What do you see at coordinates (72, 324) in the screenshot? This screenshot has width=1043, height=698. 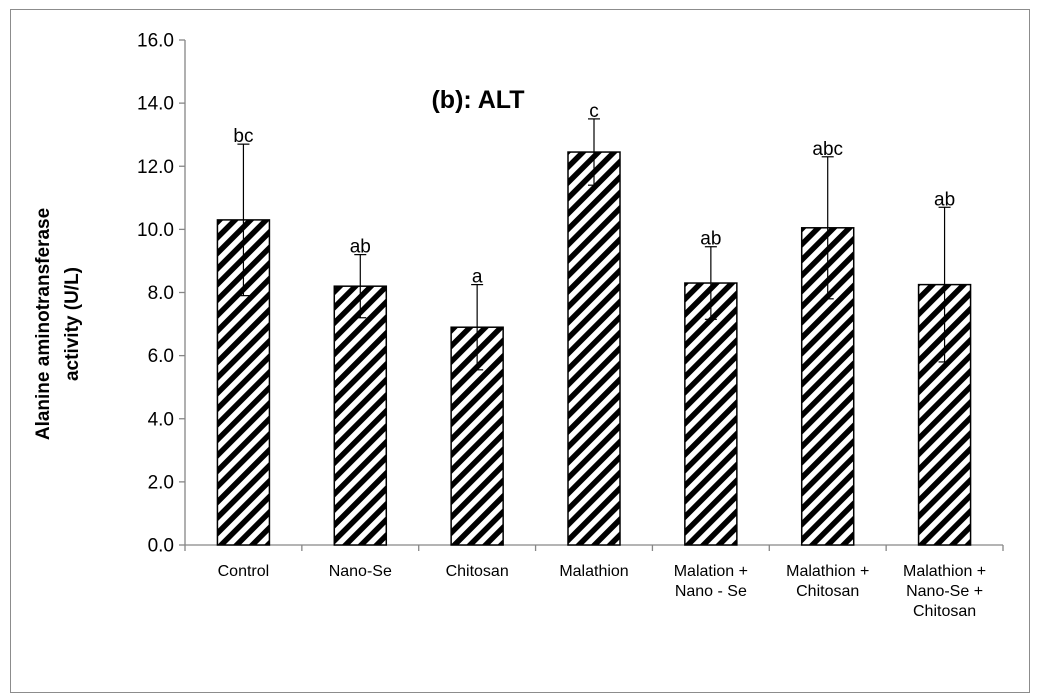 I see `y-axis-label-line-2: activity (U/L)` at bounding box center [72, 324].